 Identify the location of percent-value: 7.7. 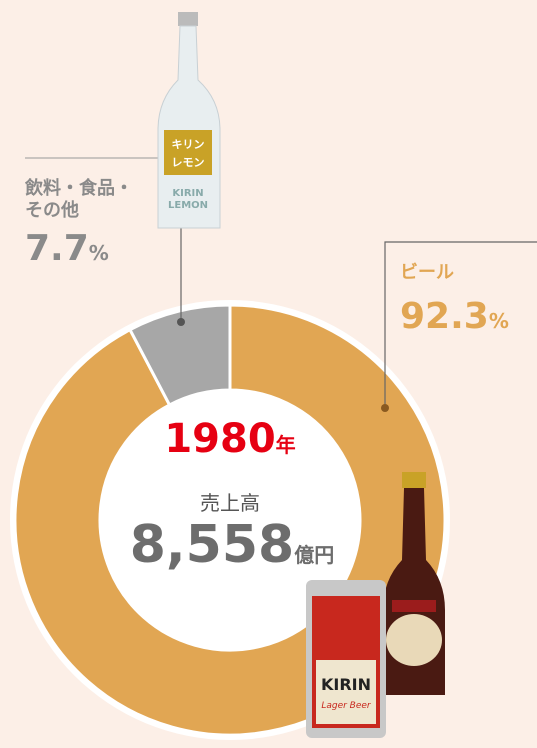
(57, 248).